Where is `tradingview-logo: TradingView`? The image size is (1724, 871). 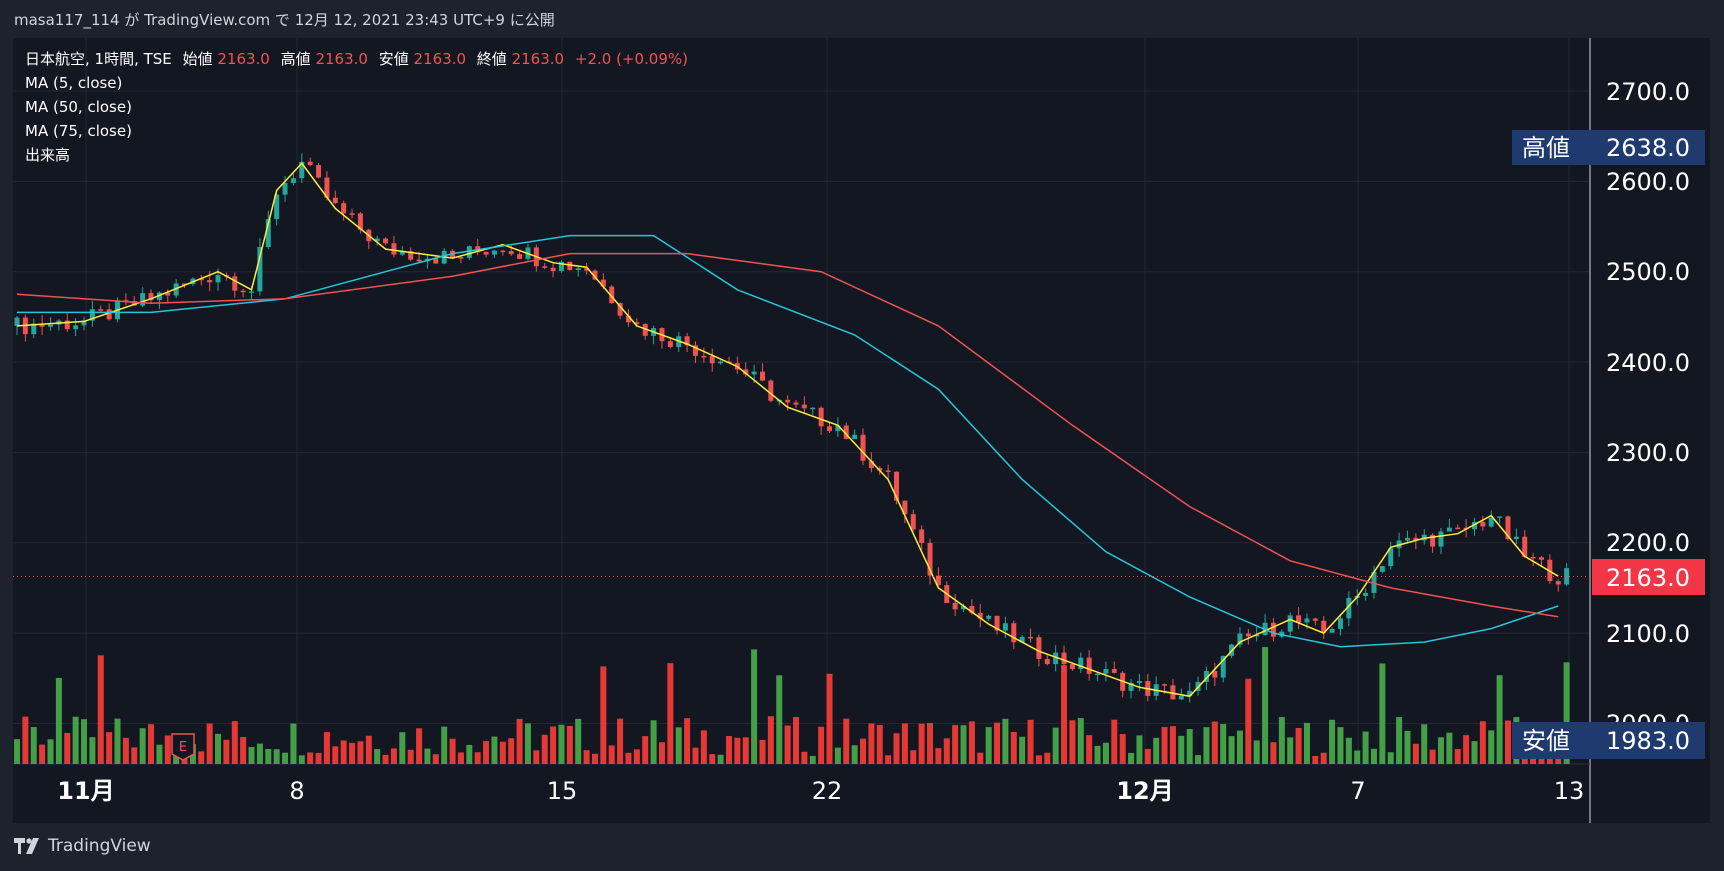 tradingview-logo: TradingView is located at coordinates (82, 846).